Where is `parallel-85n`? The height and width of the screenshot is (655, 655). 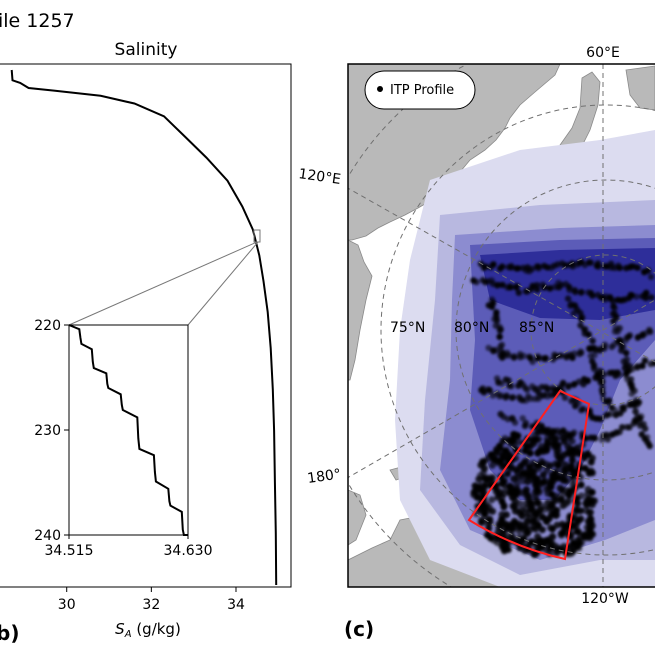 parallel-85n is located at coordinates (592, 330).